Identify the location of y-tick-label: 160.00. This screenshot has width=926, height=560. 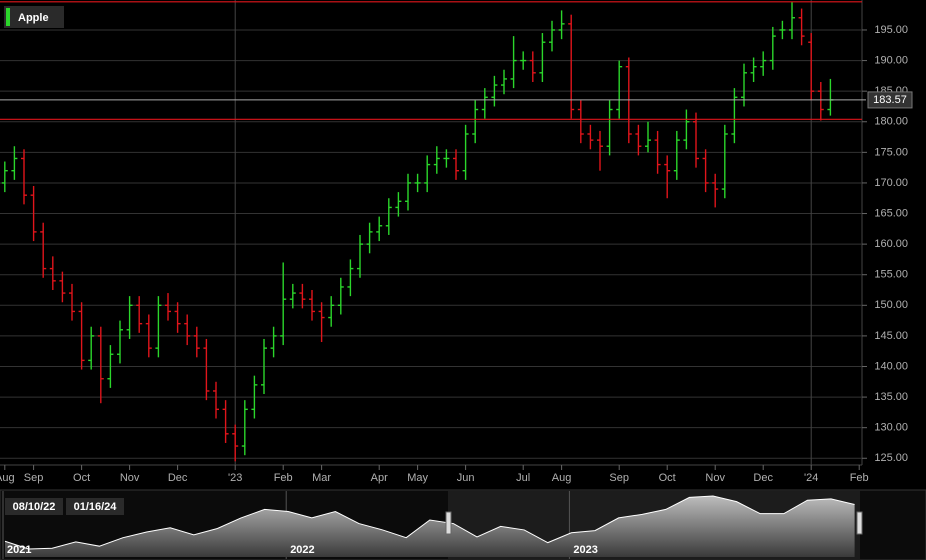
(891, 244).